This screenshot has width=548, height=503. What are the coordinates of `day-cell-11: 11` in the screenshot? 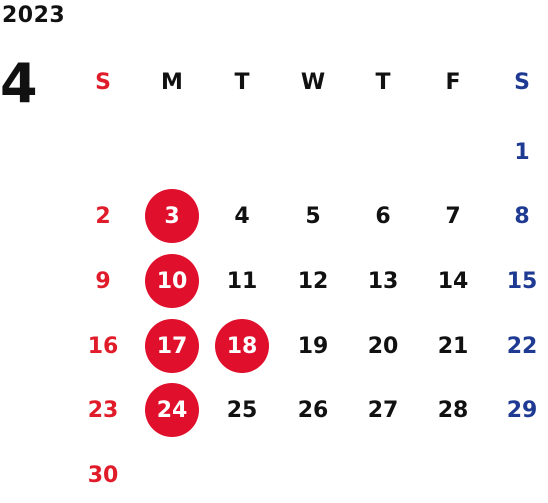 It's located at (242, 281).